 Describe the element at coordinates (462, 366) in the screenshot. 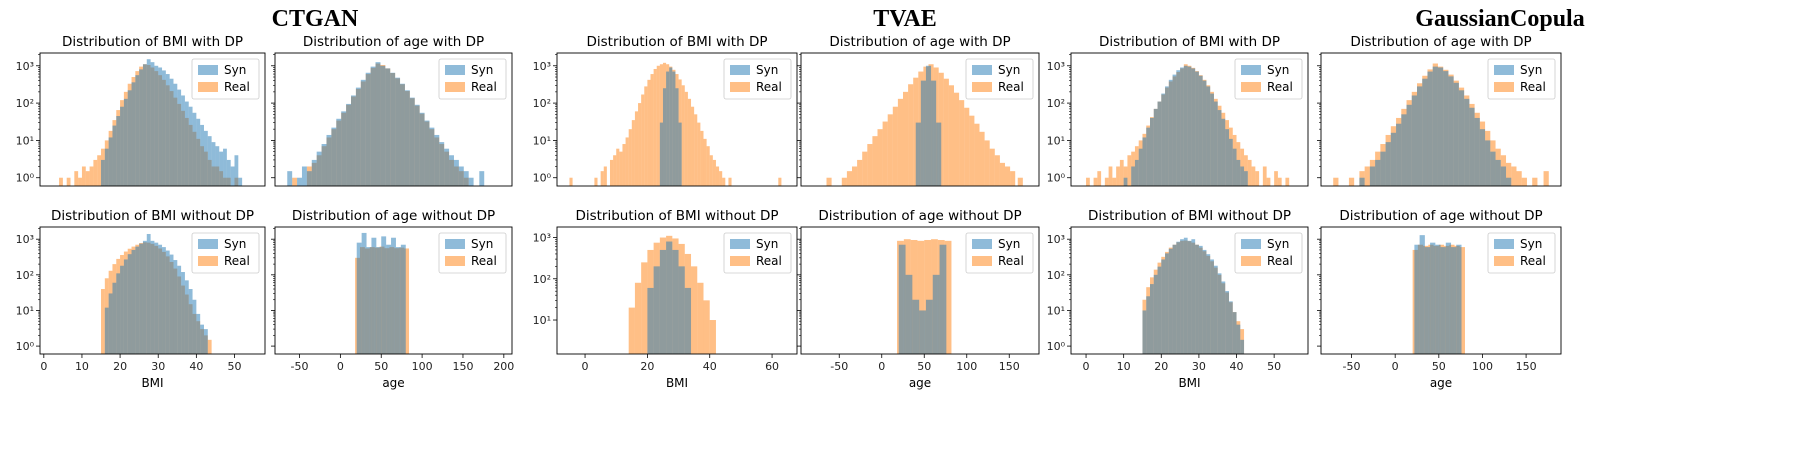

I see `x-tick-label: 150` at that location.